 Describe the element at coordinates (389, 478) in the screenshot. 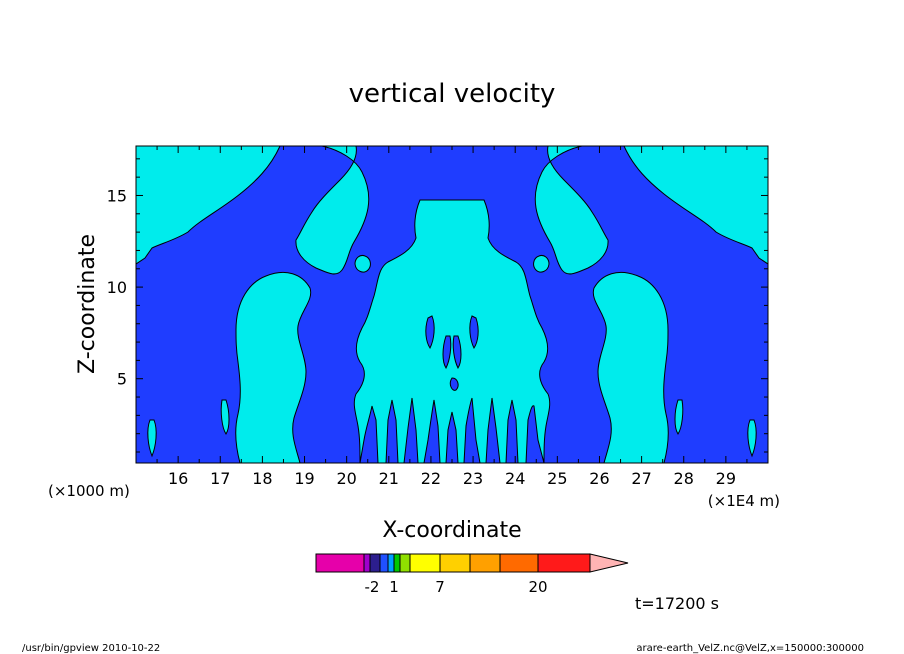

I see `x-tick-label: 21` at that location.